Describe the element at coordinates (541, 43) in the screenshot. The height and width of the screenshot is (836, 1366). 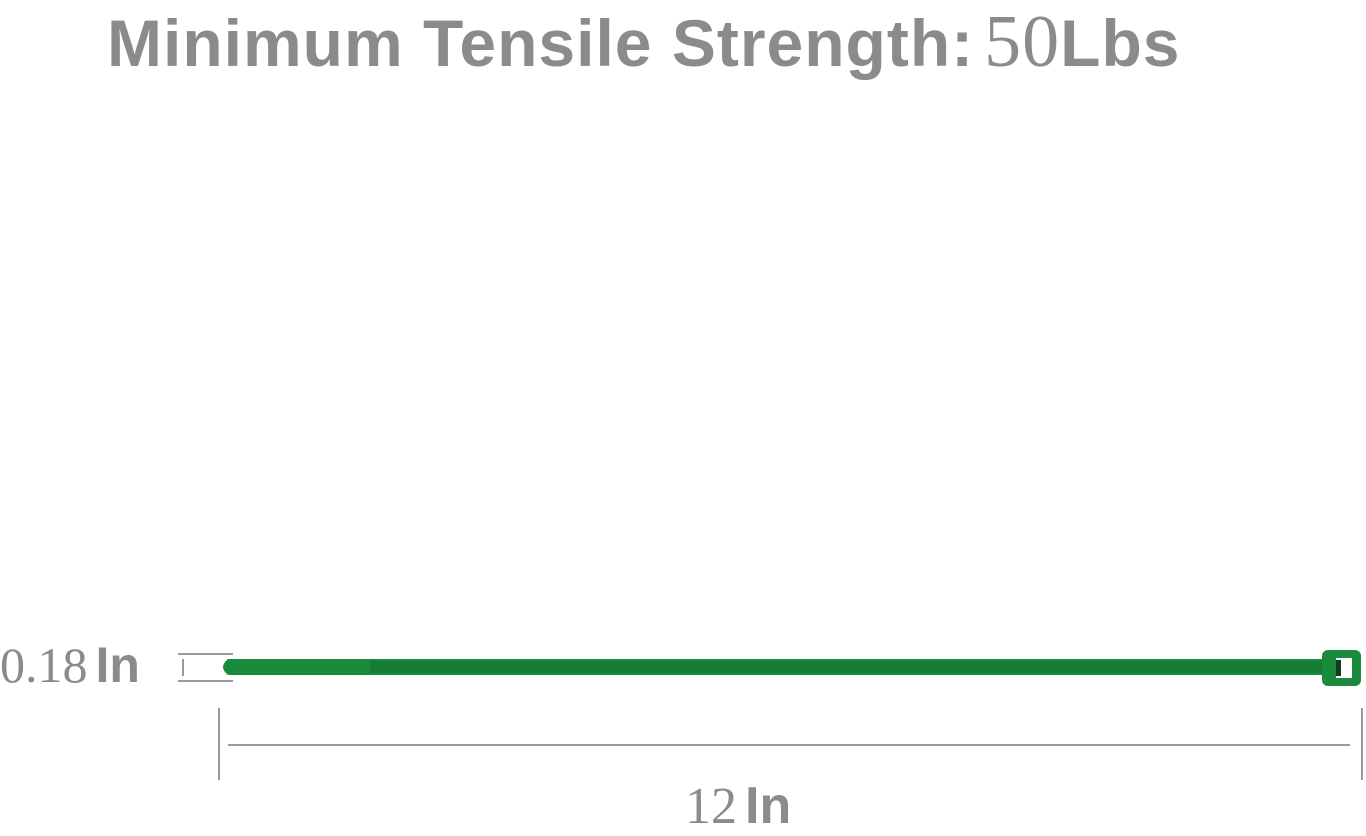
I see `title-label: Minimum Tensile Strength:` at that location.